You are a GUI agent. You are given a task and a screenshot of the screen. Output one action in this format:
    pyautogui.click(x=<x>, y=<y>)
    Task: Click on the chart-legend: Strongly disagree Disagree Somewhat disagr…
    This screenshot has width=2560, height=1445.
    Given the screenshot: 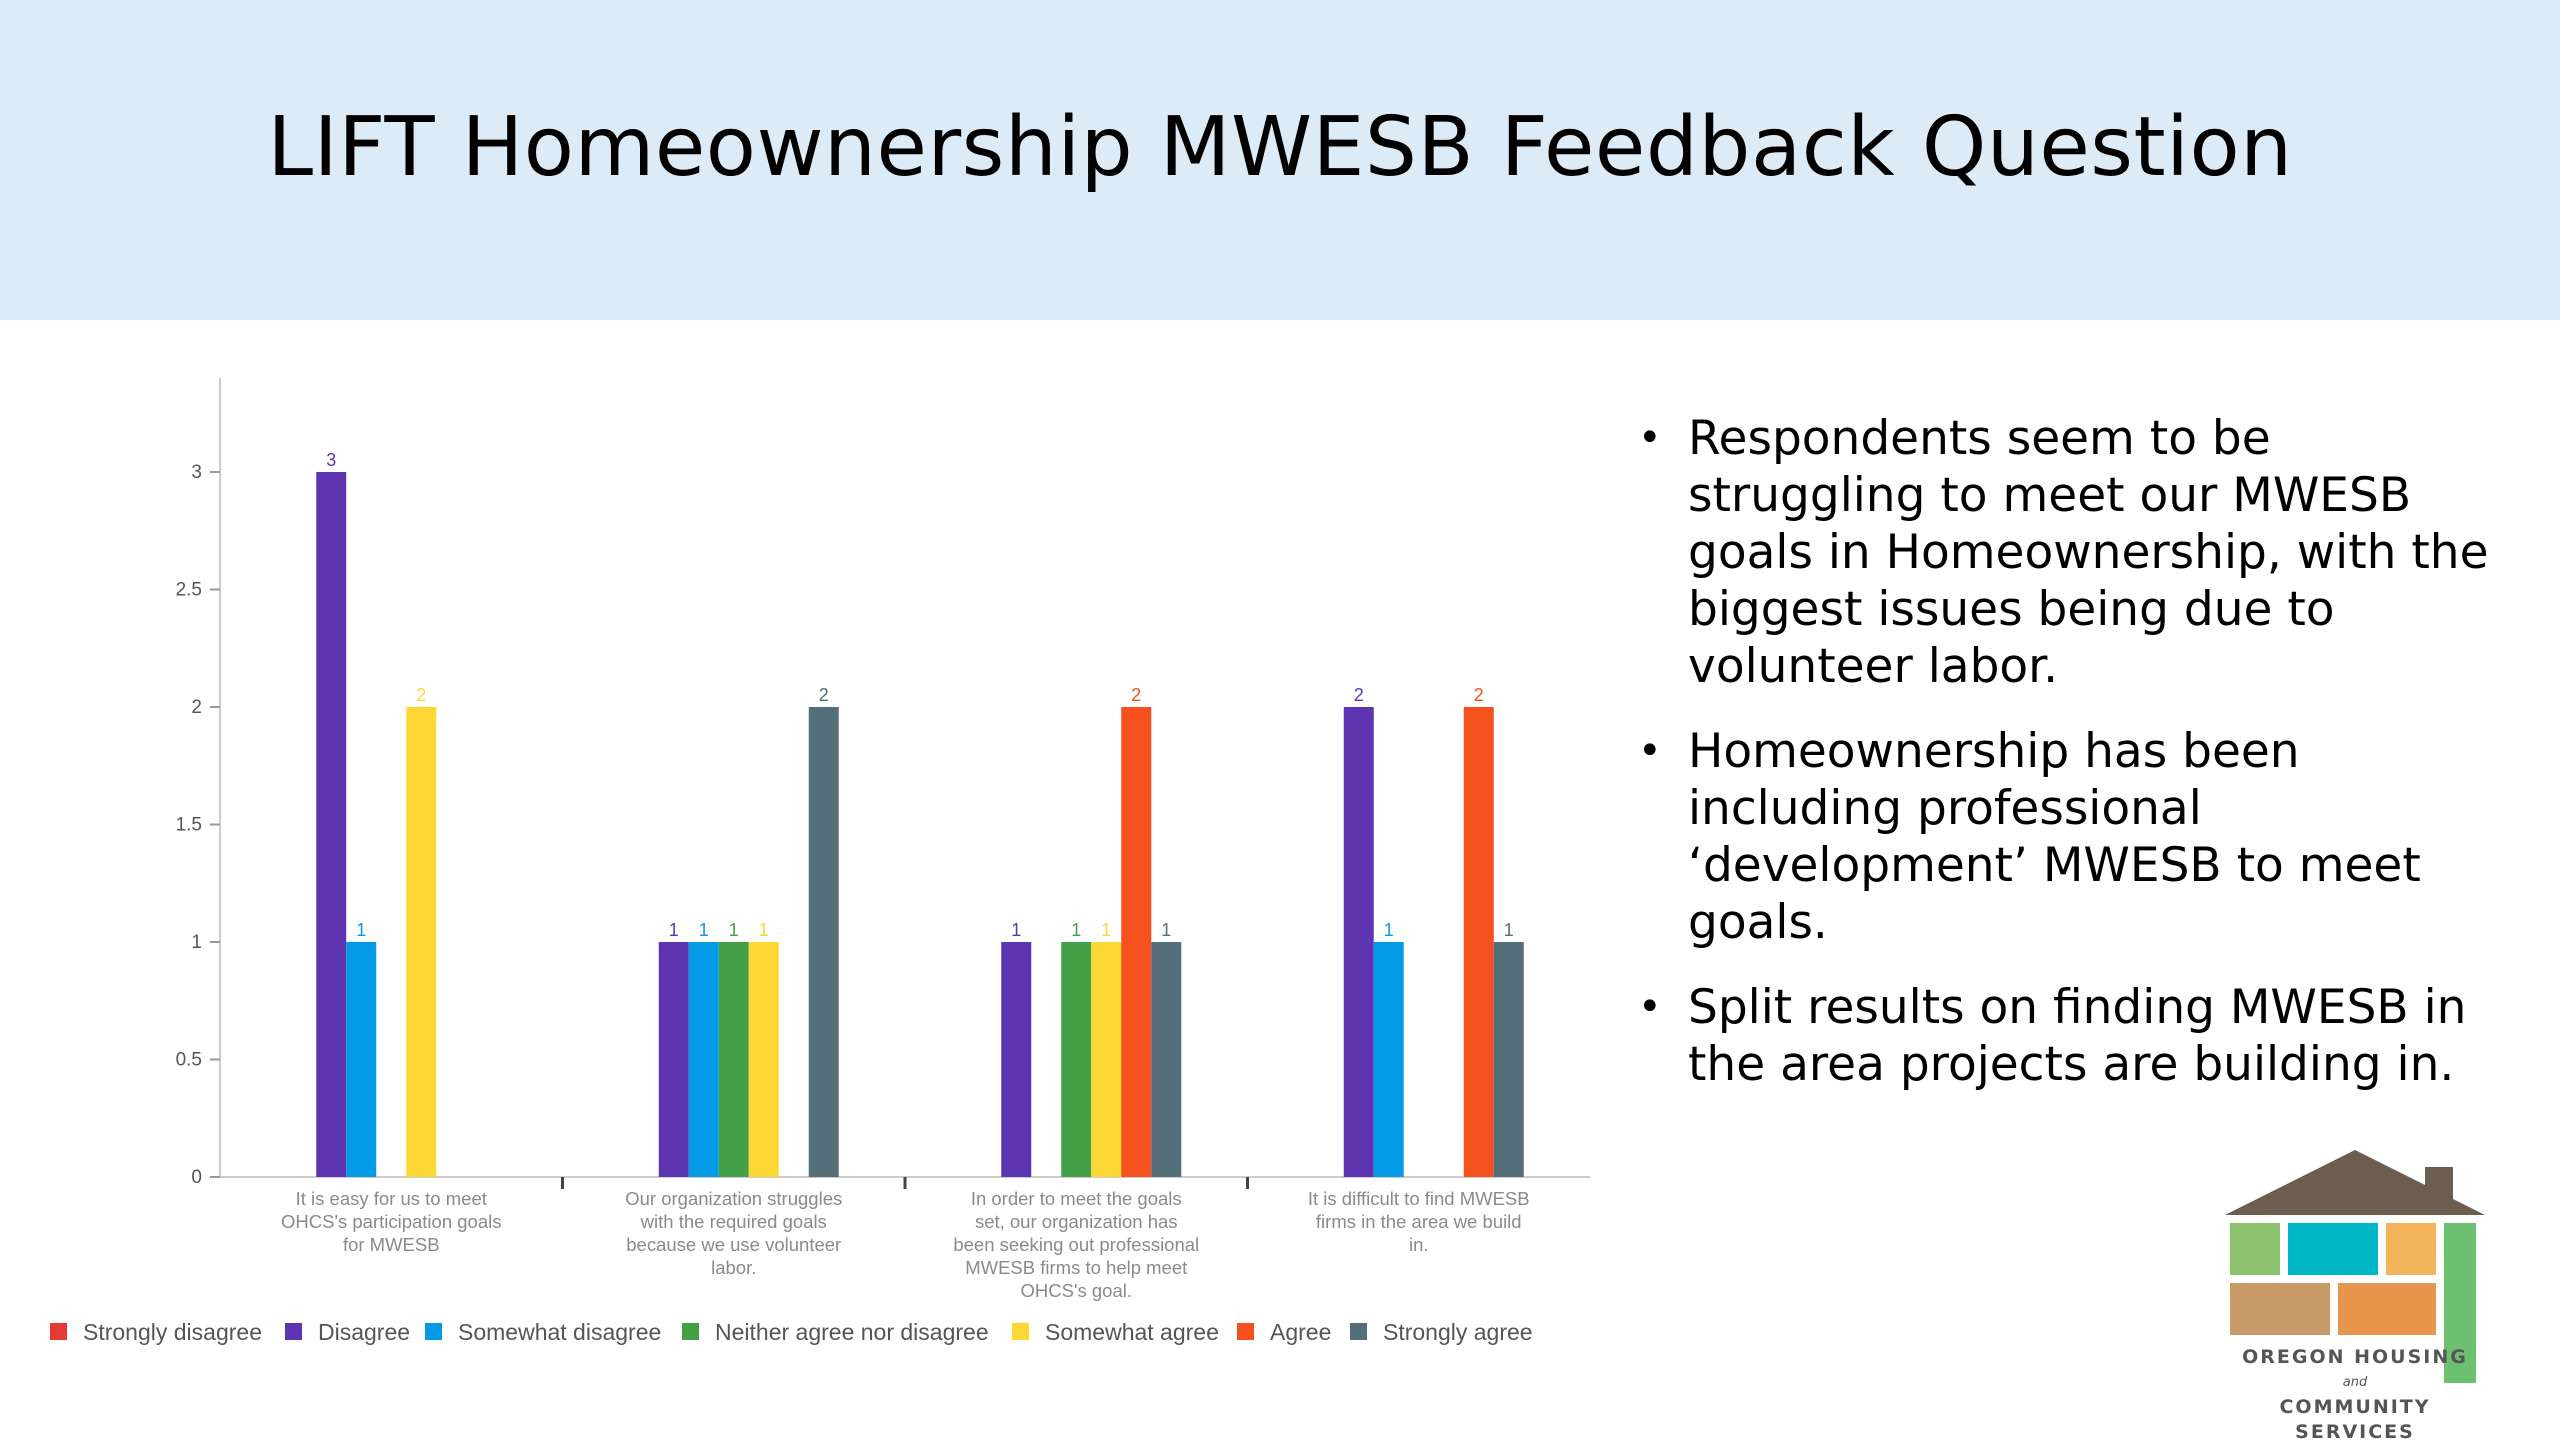 What is the action you would take?
    pyautogui.click(x=791, y=1332)
    